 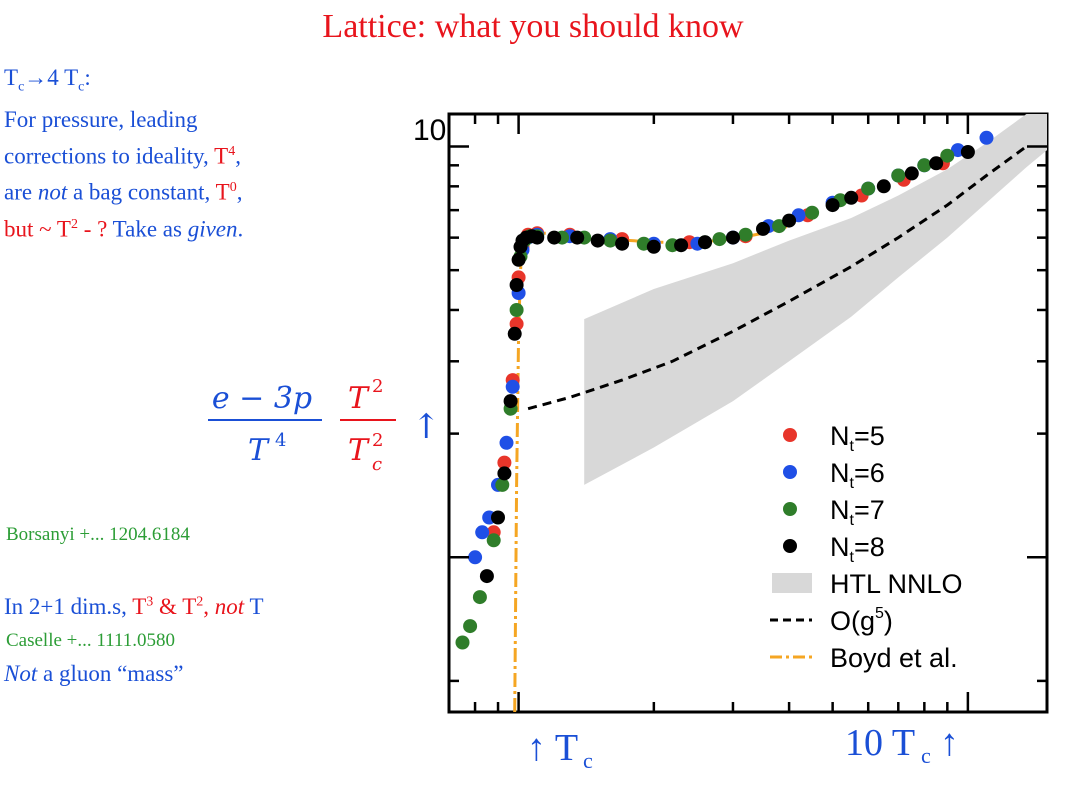 I want to click on formula-denominator-right-exp: 2, so click(x=377, y=440).